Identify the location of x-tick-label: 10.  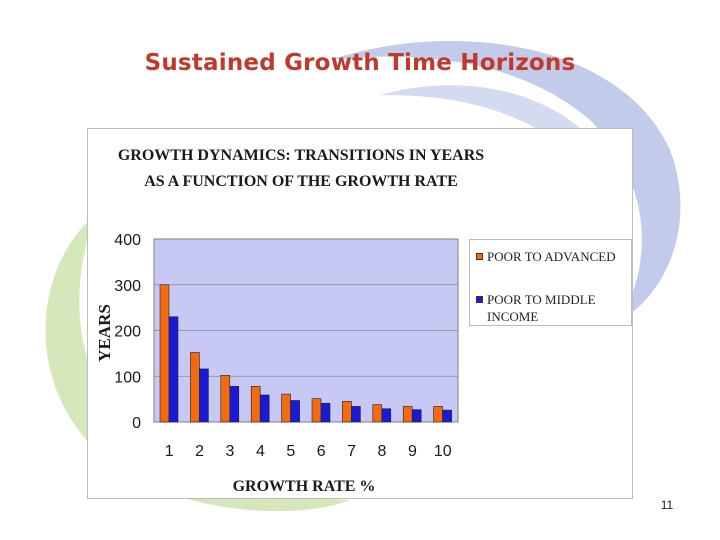
(443, 451).